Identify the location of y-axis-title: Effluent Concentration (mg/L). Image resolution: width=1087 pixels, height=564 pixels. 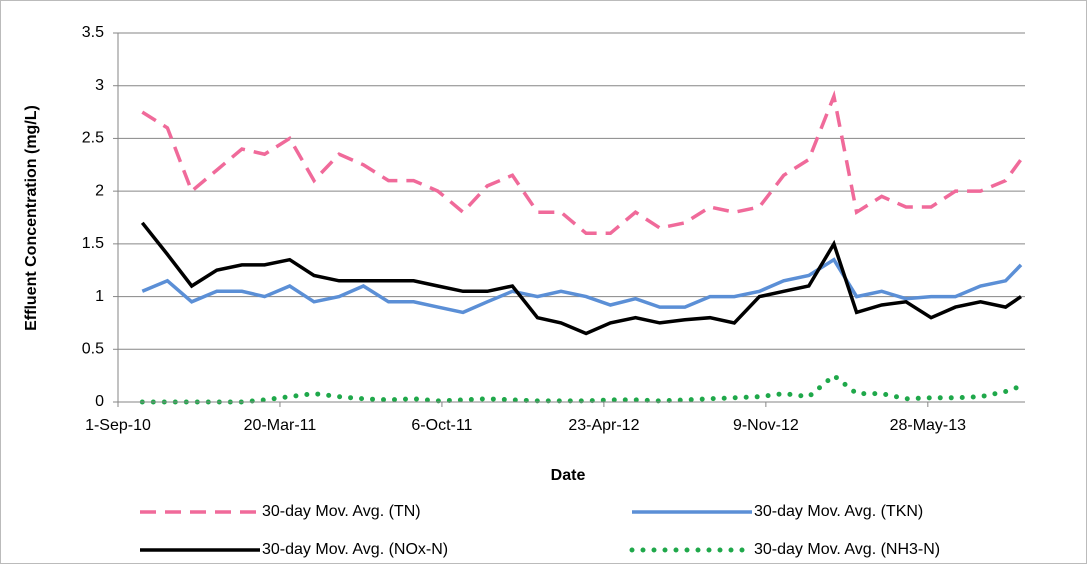
(31, 218).